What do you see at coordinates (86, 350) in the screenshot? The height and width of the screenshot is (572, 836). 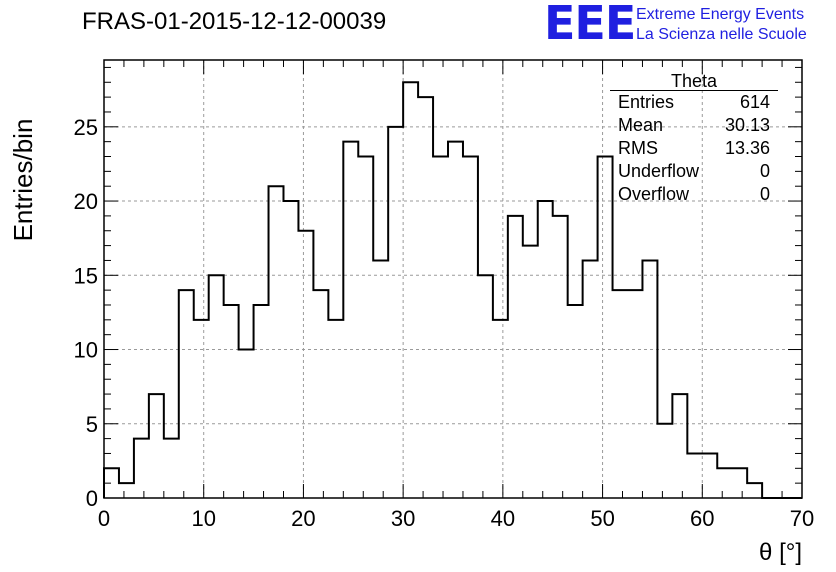 I see `y-tick-label: 10` at bounding box center [86, 350].